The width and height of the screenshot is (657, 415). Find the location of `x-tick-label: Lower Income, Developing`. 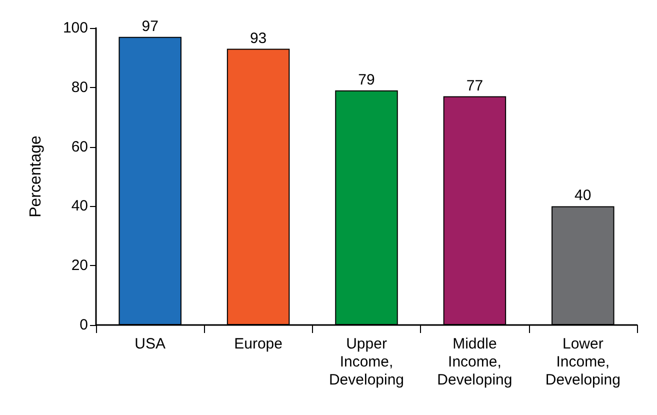

x-tick-label: Lower Income, Developing is located at coordinates (582, 362).